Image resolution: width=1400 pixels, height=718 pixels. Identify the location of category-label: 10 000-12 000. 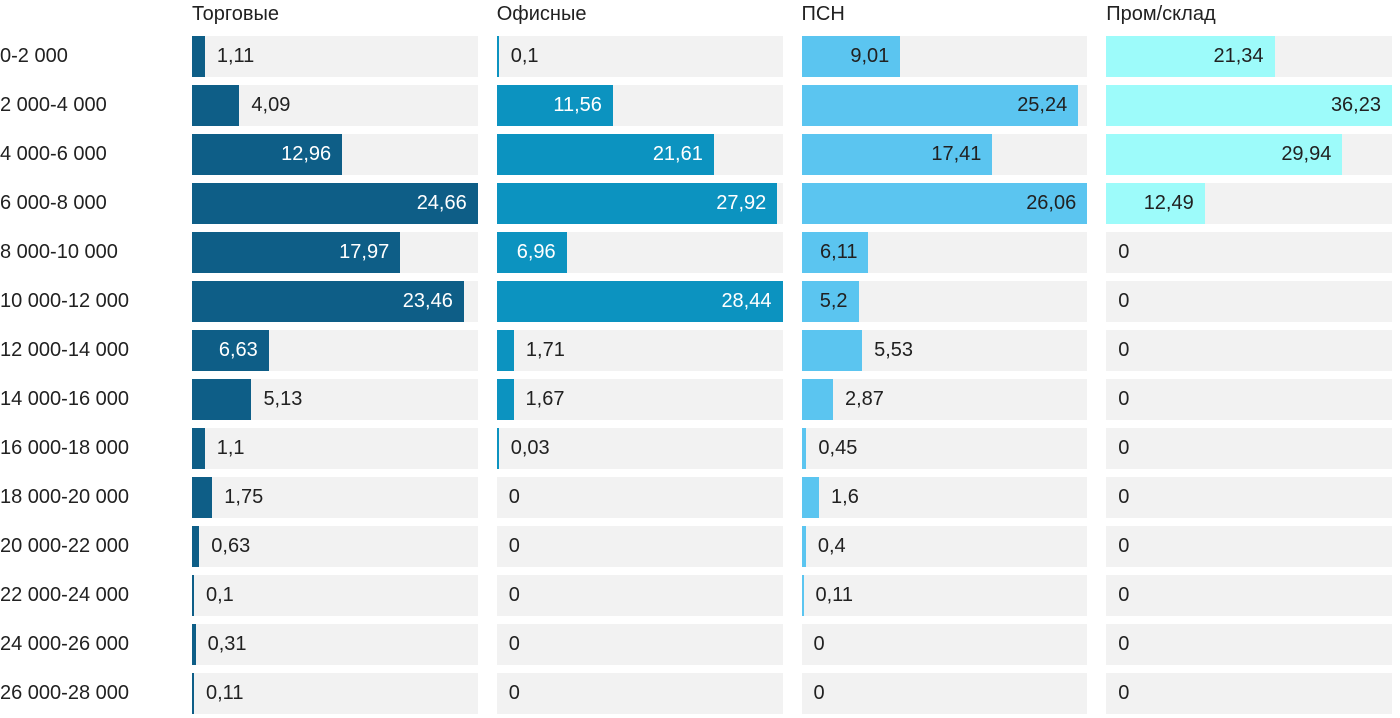
(65, 301).